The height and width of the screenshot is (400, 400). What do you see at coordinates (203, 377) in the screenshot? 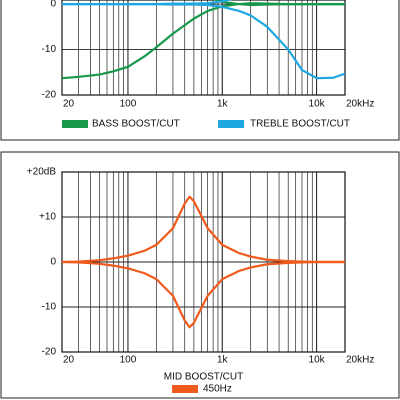
I see `x-axis-label: MID BOOST/CUT` at bounding box center [203, 377].